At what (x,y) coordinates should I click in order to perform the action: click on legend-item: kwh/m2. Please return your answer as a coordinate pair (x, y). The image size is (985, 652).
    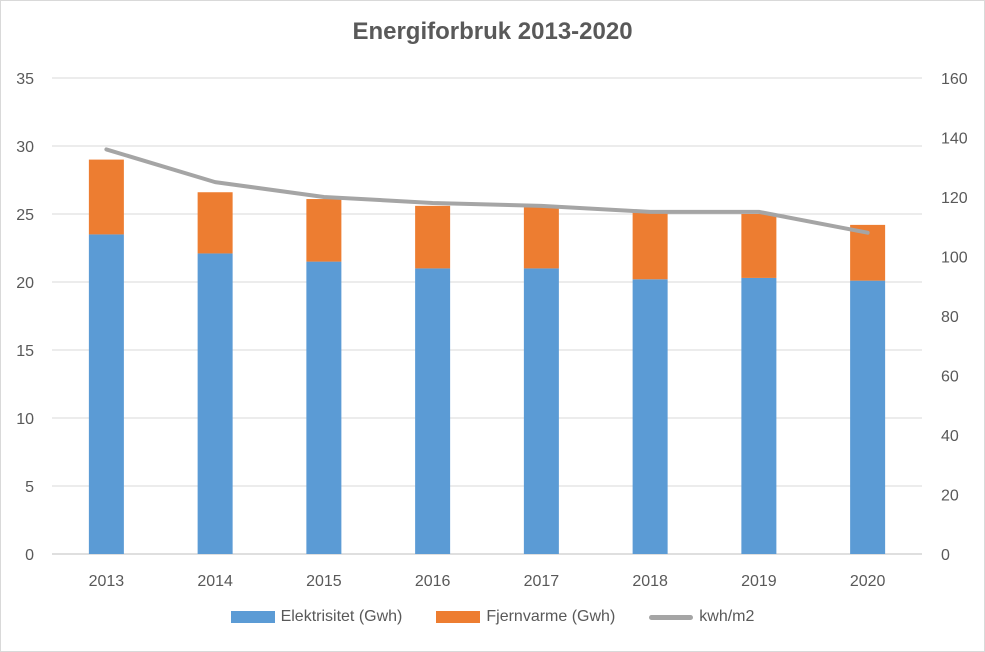
    Looking at the image, I should click on (701, 617).